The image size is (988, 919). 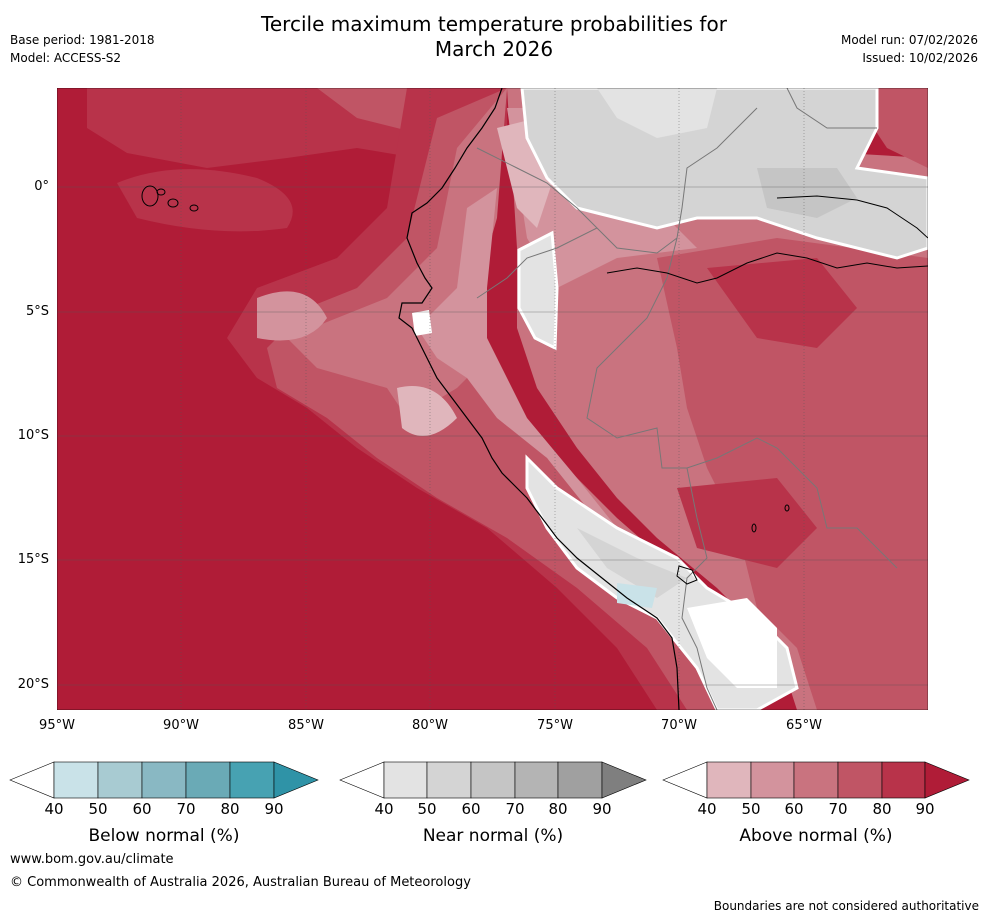 I want to click on lon-label-85w: 85°W, so click(x=306, y=725).